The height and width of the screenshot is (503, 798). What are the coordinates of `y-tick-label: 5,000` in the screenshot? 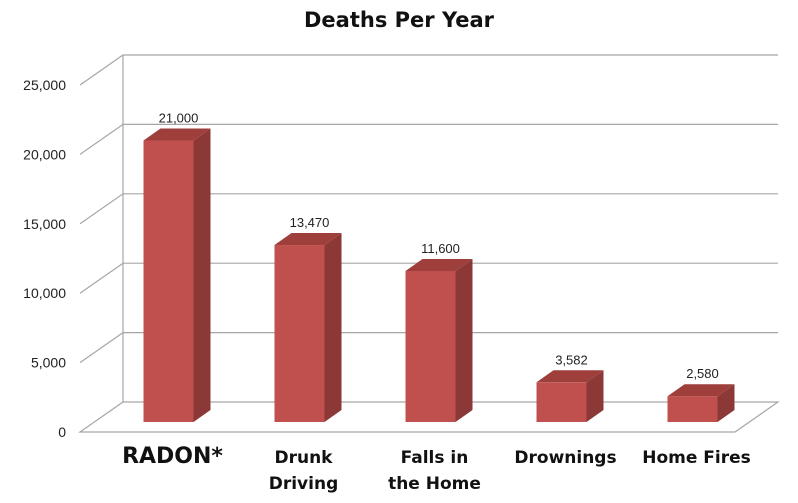 It's located at (48, 363).